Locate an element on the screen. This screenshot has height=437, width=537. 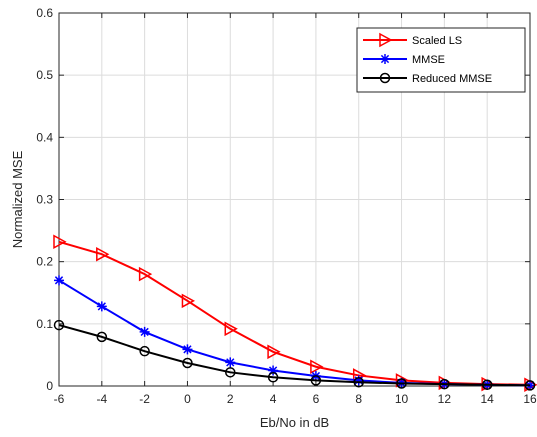
y-tick-label: 0 is located at coordinates (49, 386).